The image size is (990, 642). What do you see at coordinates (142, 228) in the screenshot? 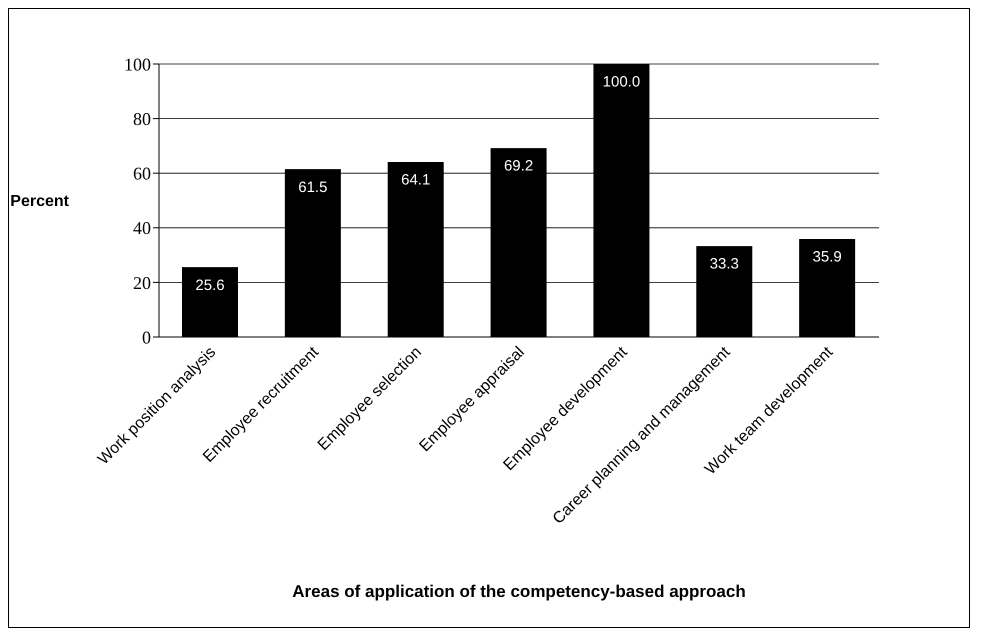
I see `y-tick-label: 40` at bounding box center [142, 228].